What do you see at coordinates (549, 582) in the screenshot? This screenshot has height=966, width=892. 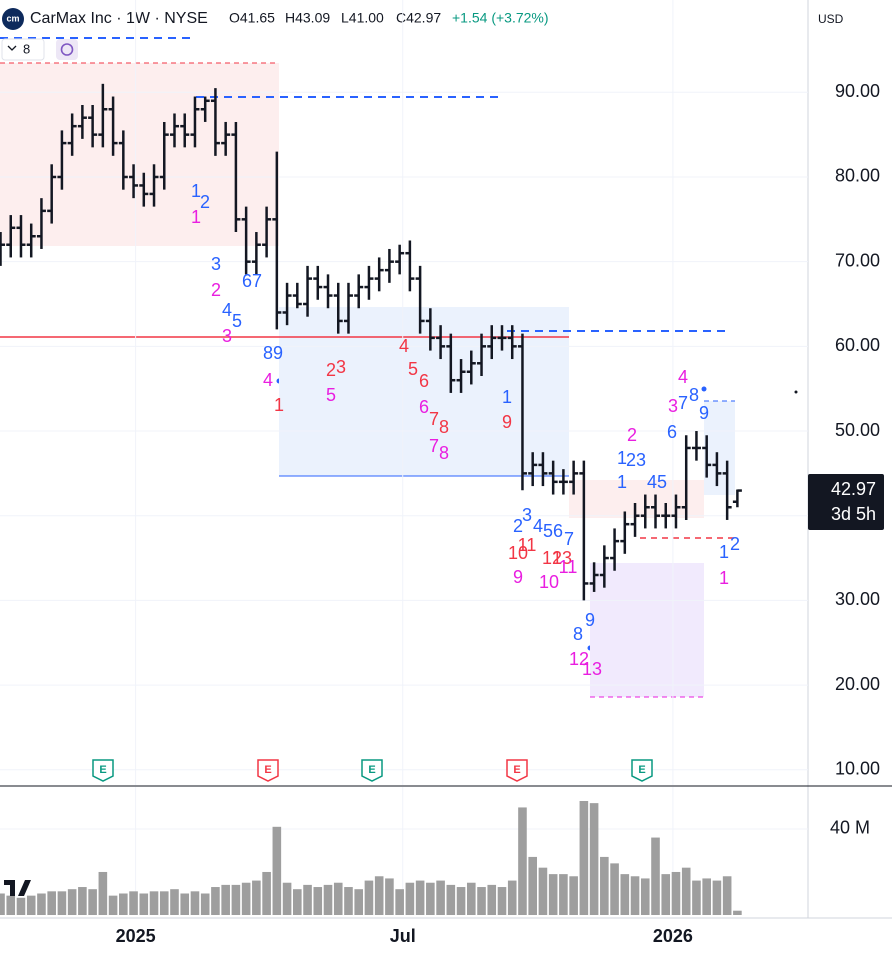 I see `td-count: 10` at bounding box center [549, 582].